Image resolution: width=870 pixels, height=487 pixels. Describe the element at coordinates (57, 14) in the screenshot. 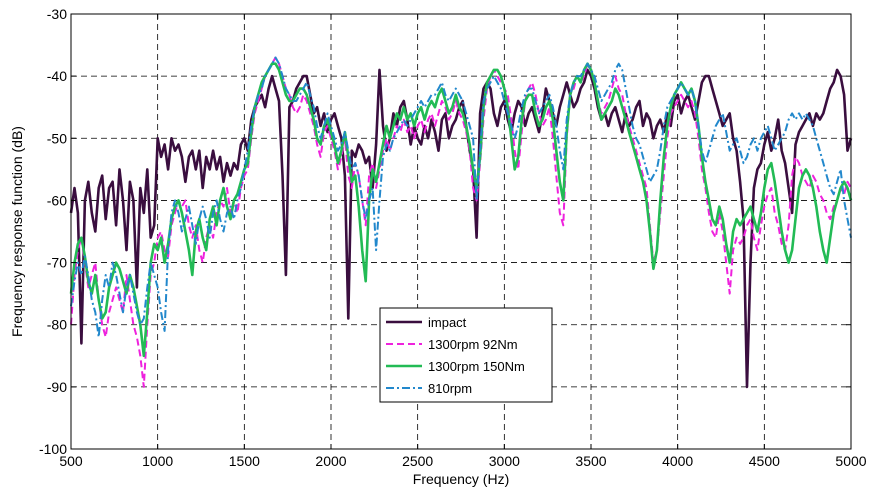

I see `y-tick-label: -30` at that location.